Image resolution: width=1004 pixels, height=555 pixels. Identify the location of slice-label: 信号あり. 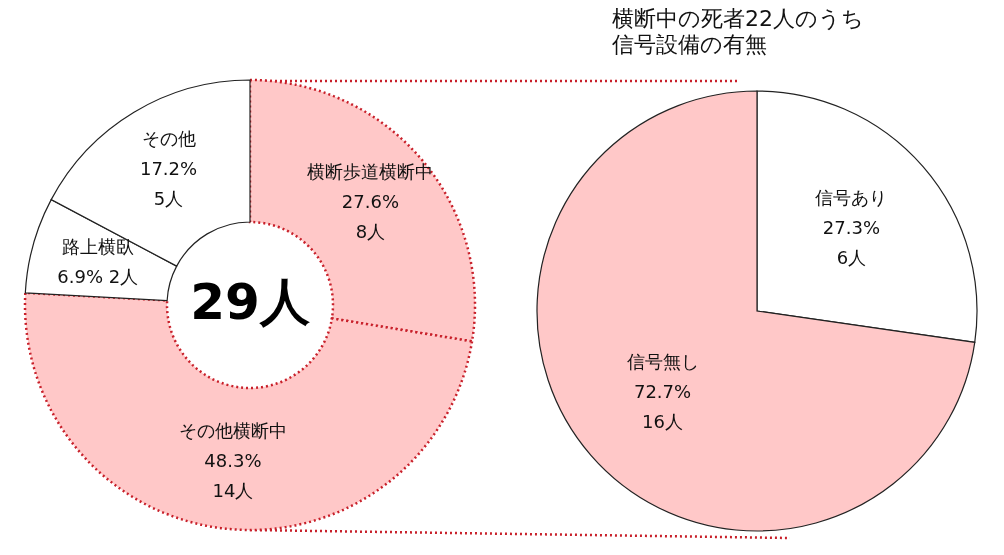
(851, 198).